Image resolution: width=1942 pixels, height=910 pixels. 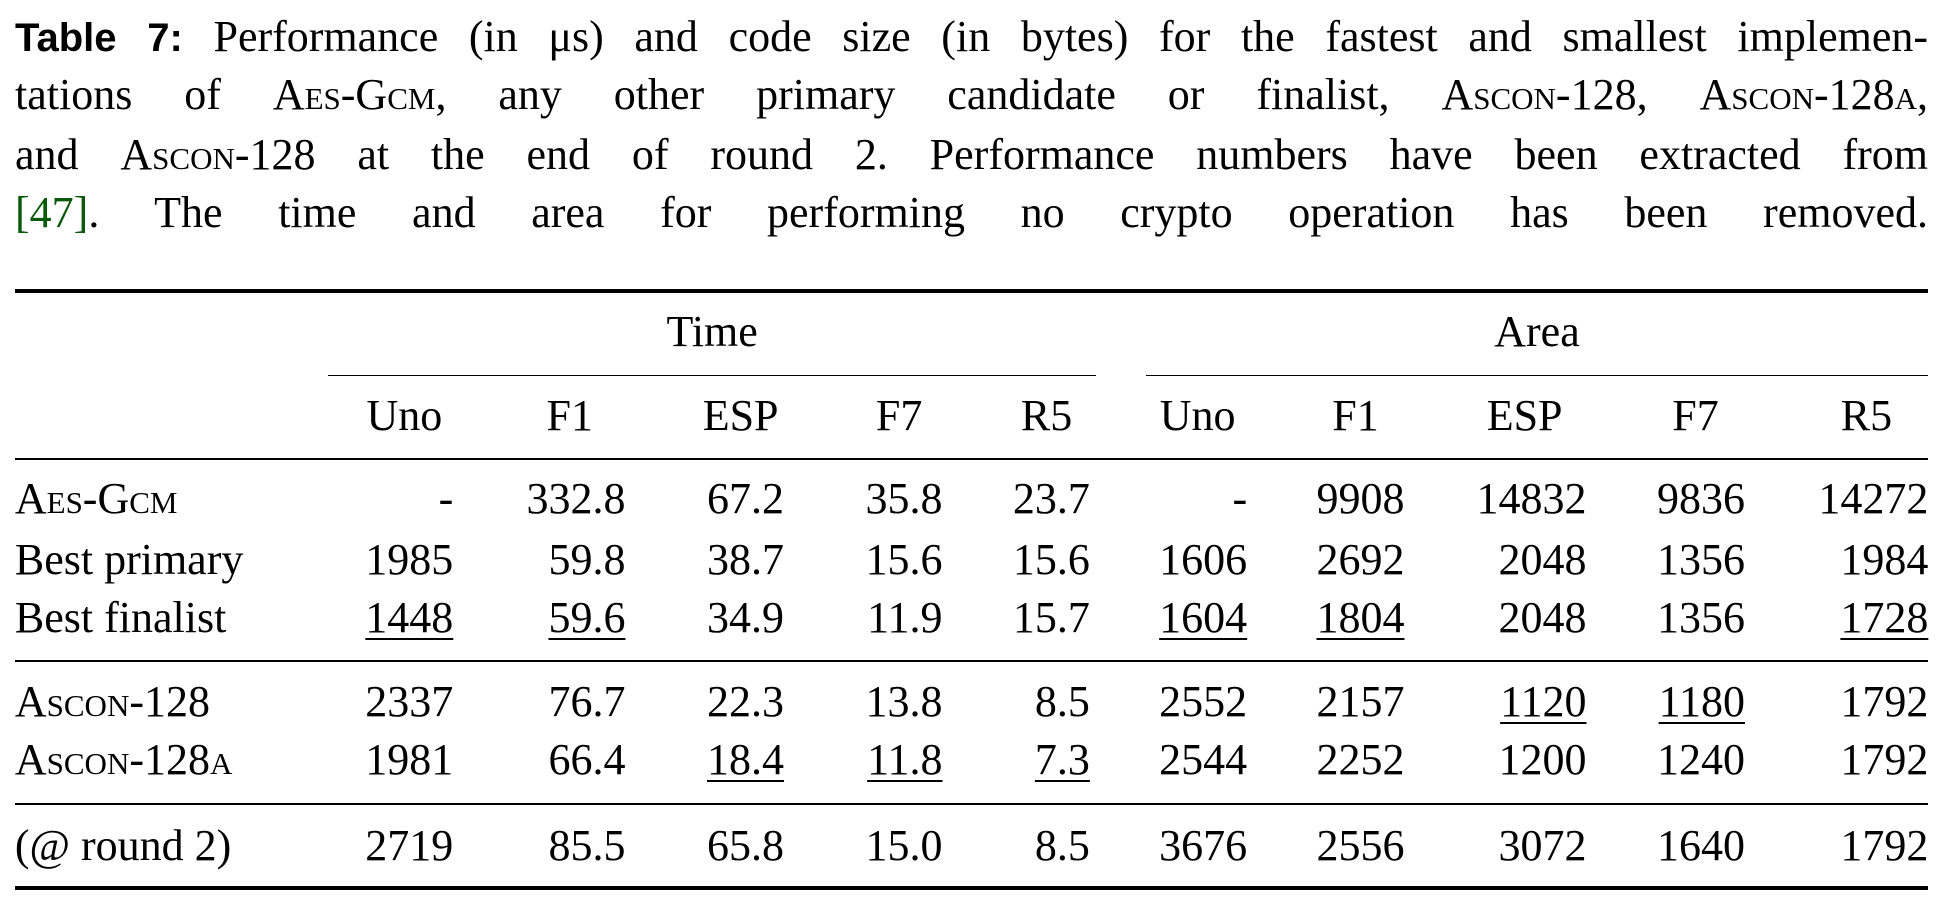 I want to click on table-cell: 1448, so click(x=409, y=618).